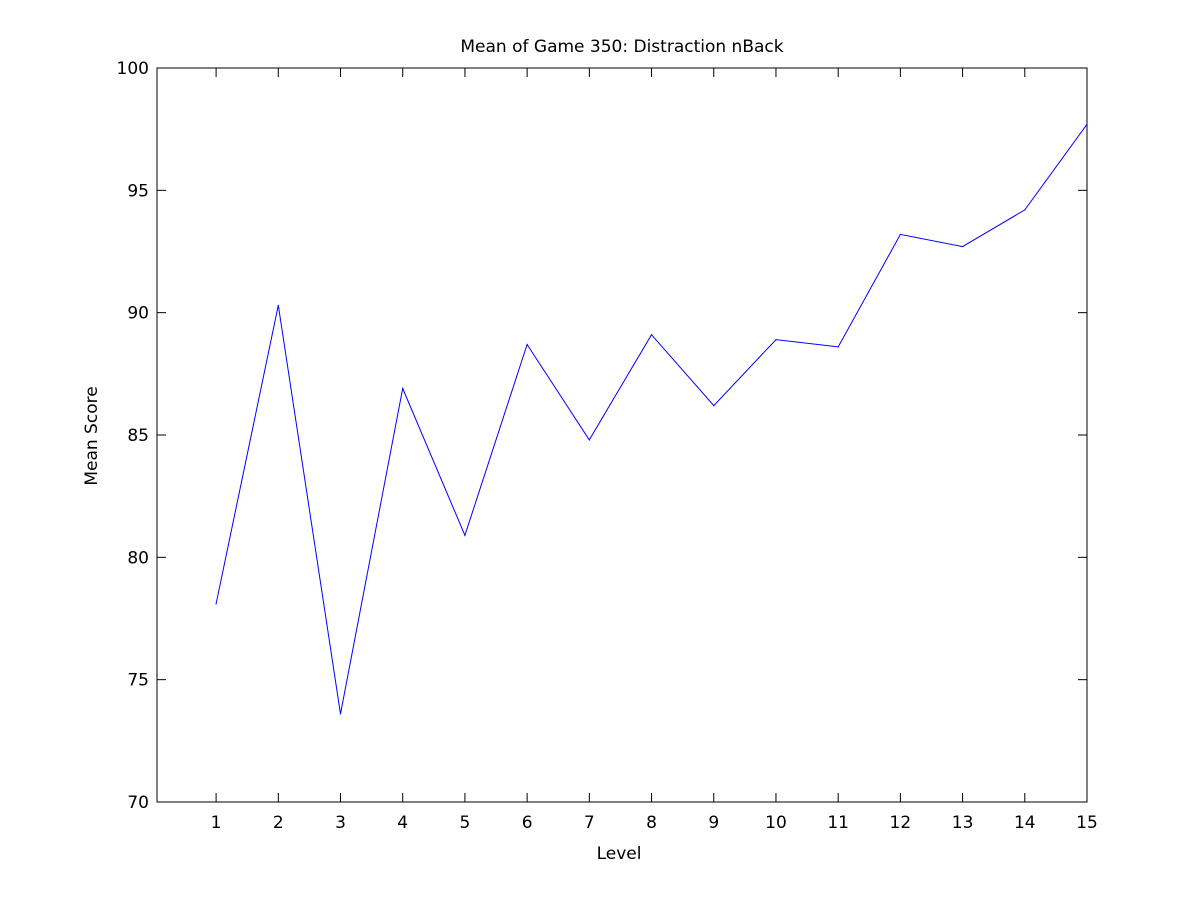 The image size is (1201, 901). I want to click on y-tick-label: 85, so click(138, 436).